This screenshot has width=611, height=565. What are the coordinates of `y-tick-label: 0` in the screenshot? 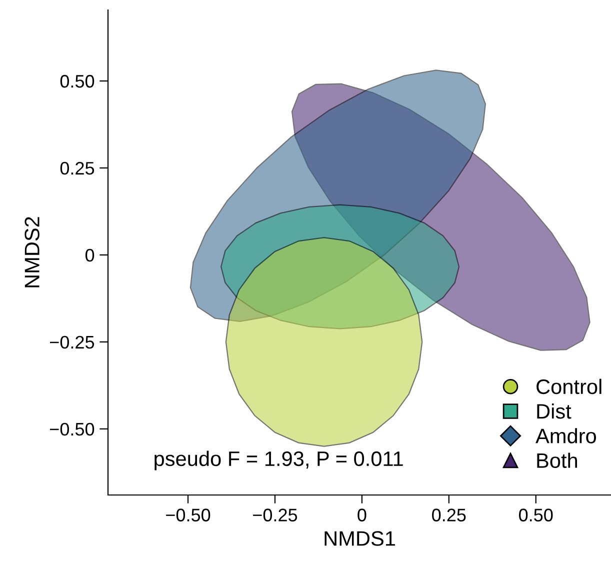 It's located at (89, 255).